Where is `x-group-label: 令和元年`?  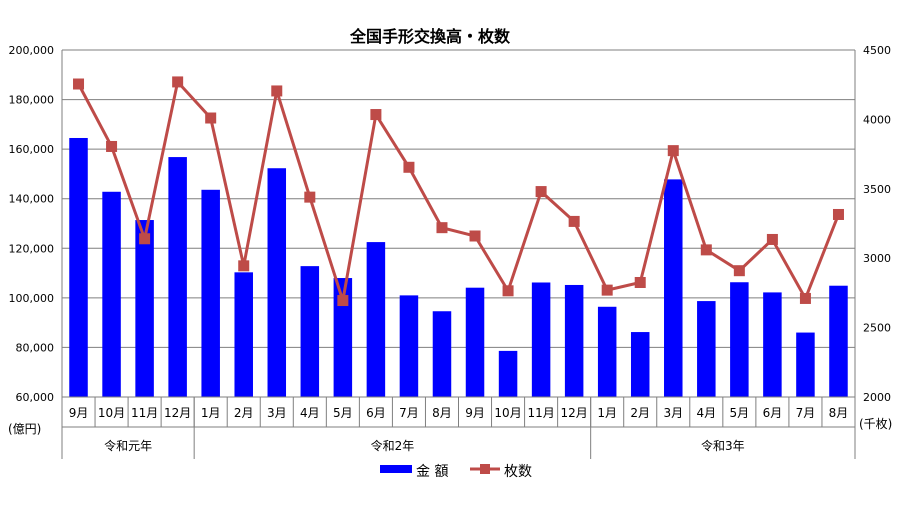 x-group-label: 令和元年 is located at coordinates (128, 445).